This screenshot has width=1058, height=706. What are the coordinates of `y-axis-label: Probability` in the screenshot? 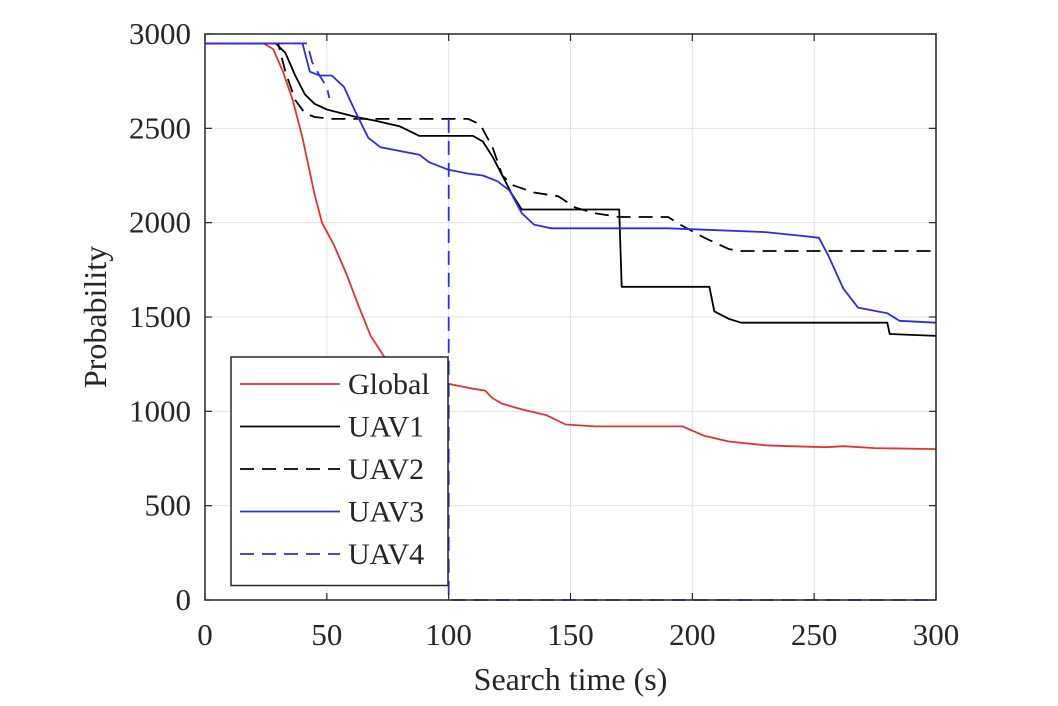 It's located at (95, 317).